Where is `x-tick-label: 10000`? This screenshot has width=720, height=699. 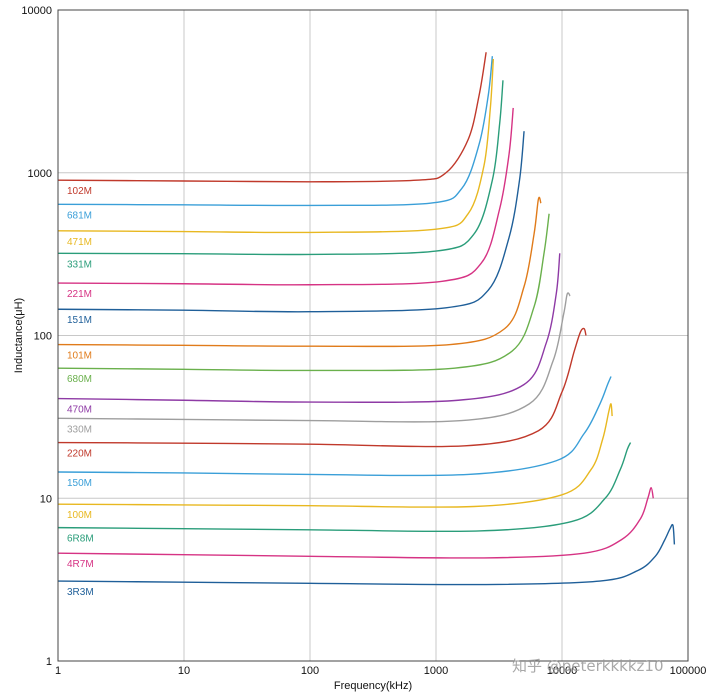
x-tick-label: 10000 is located at coordinates (562, 671).